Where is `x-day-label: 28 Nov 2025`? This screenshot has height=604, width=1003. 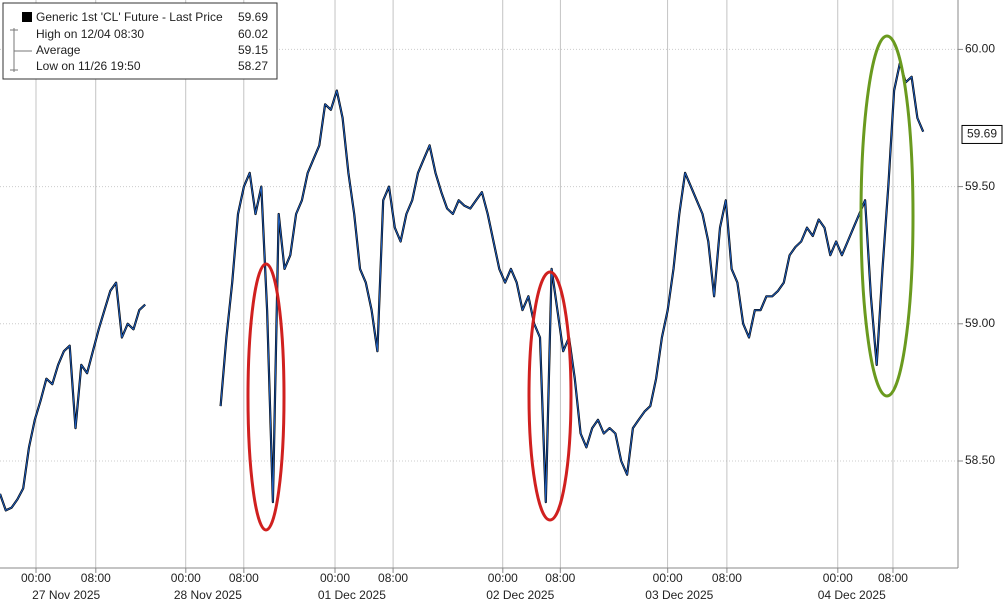 x-day-label: 28 Nov 2025 is located at coordinates (208, 595).